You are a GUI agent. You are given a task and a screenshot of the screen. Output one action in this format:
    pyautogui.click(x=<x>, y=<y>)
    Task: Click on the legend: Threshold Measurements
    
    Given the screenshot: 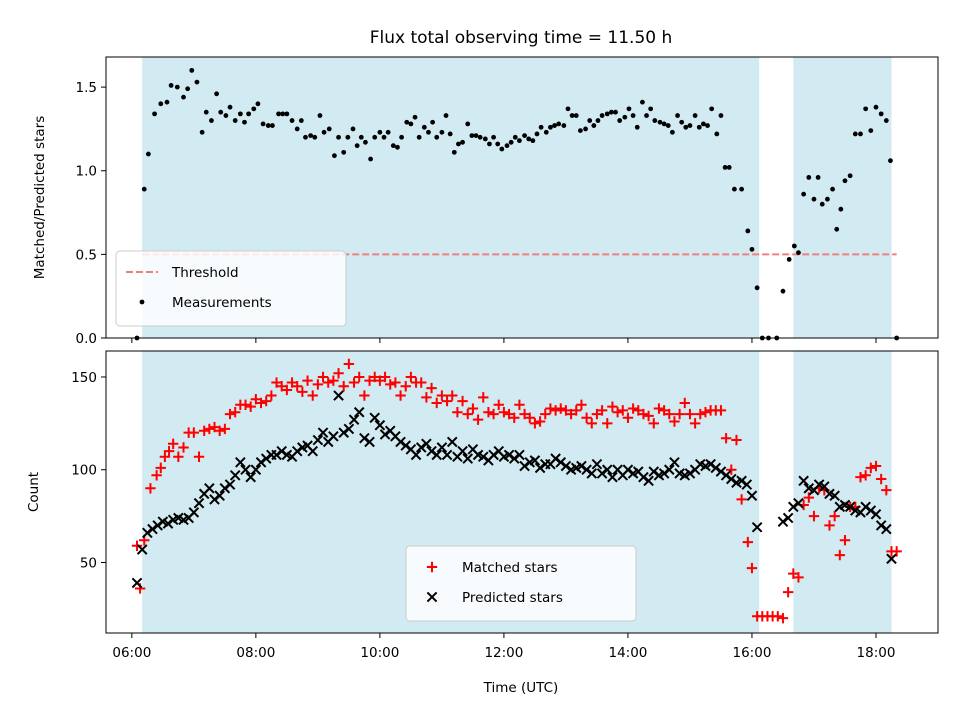 What is the action you would take?
    pyautogui.click(x=231, y=288)
    